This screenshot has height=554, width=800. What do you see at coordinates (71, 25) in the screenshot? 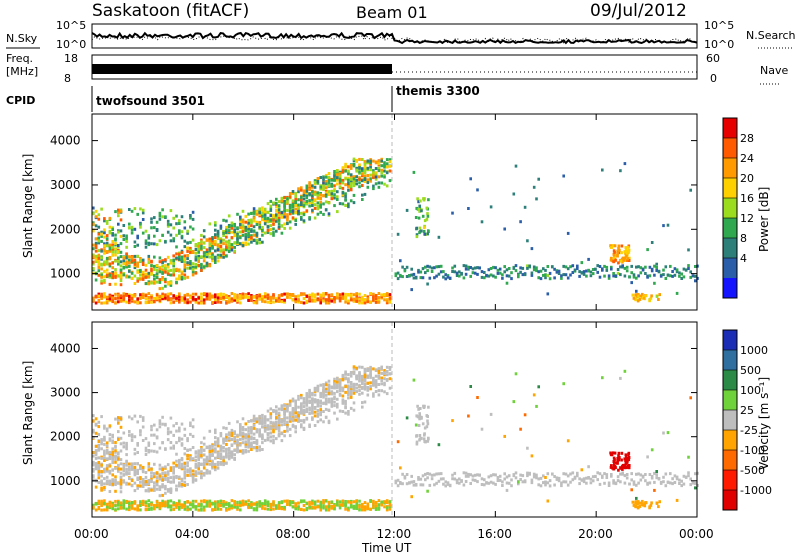
I see `noise-tick-top-left: 10^5` at bounding box center [71, 25].